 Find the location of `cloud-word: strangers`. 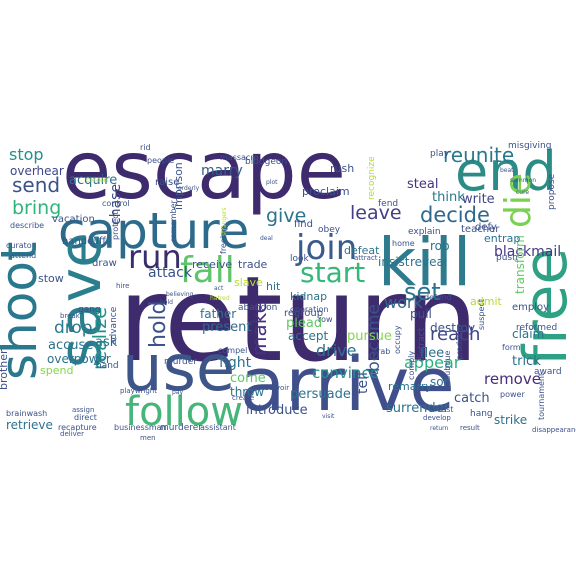

cloud-word: strangers is located at coordinates (224, 221).